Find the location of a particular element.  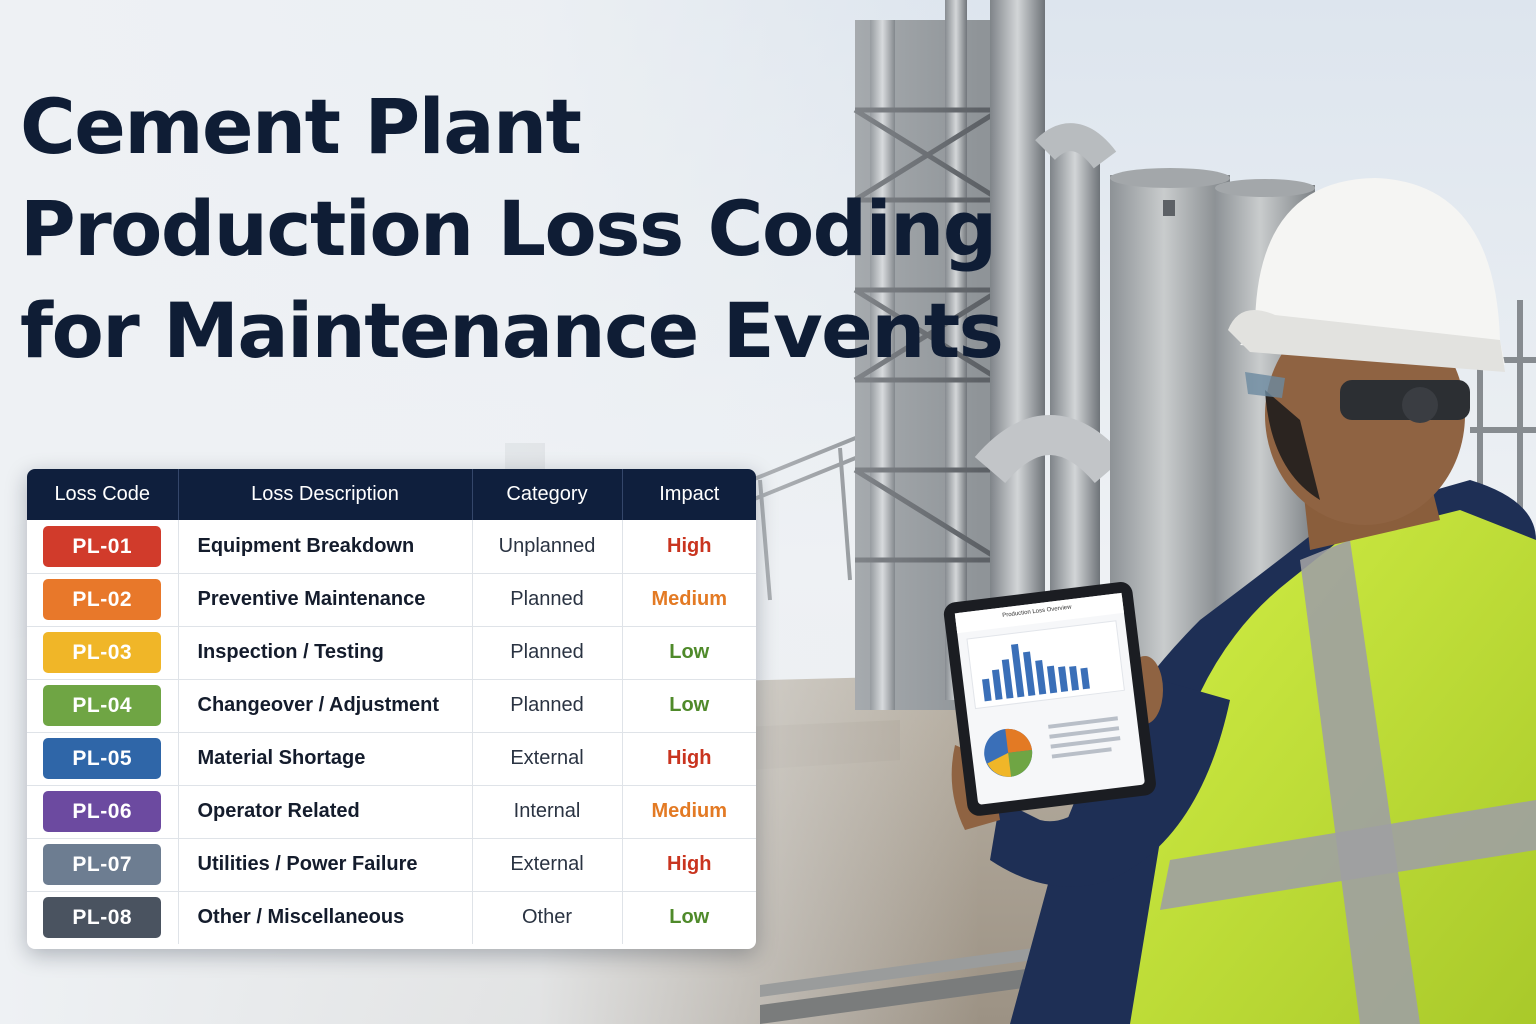

loss-code-cell: PL-07 is located at coordinates (103, 864).